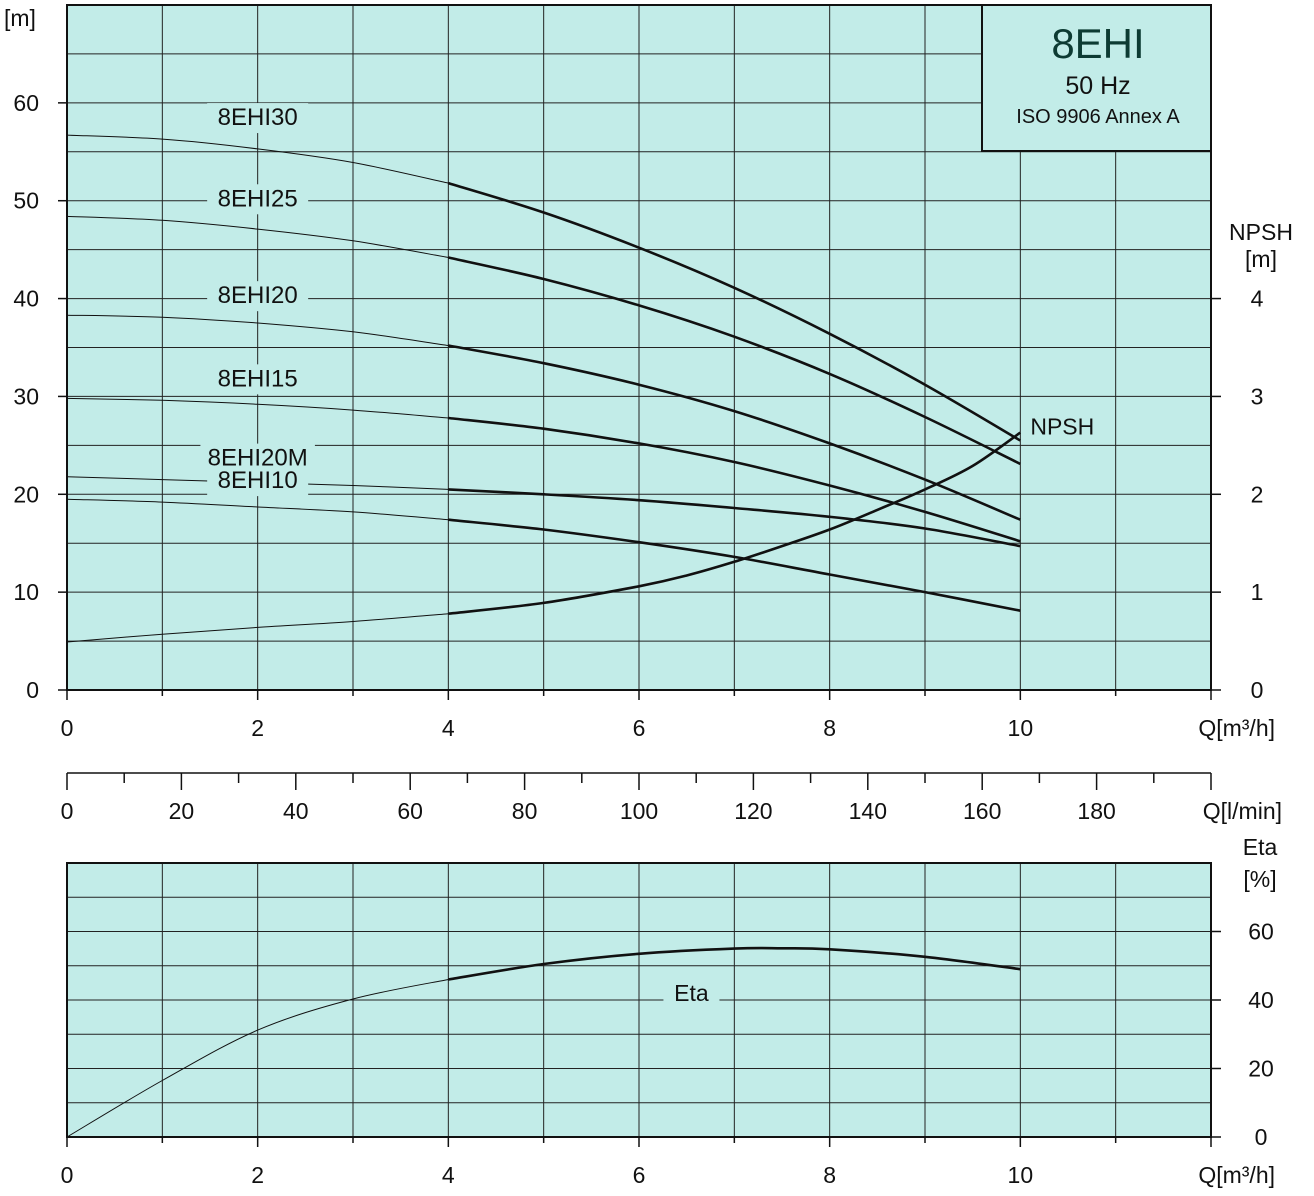 The image size is (1314, 1196). Describe the element at coordinates (26, 103) in the screenshot. I see `y-tick-label: 60` at that location.